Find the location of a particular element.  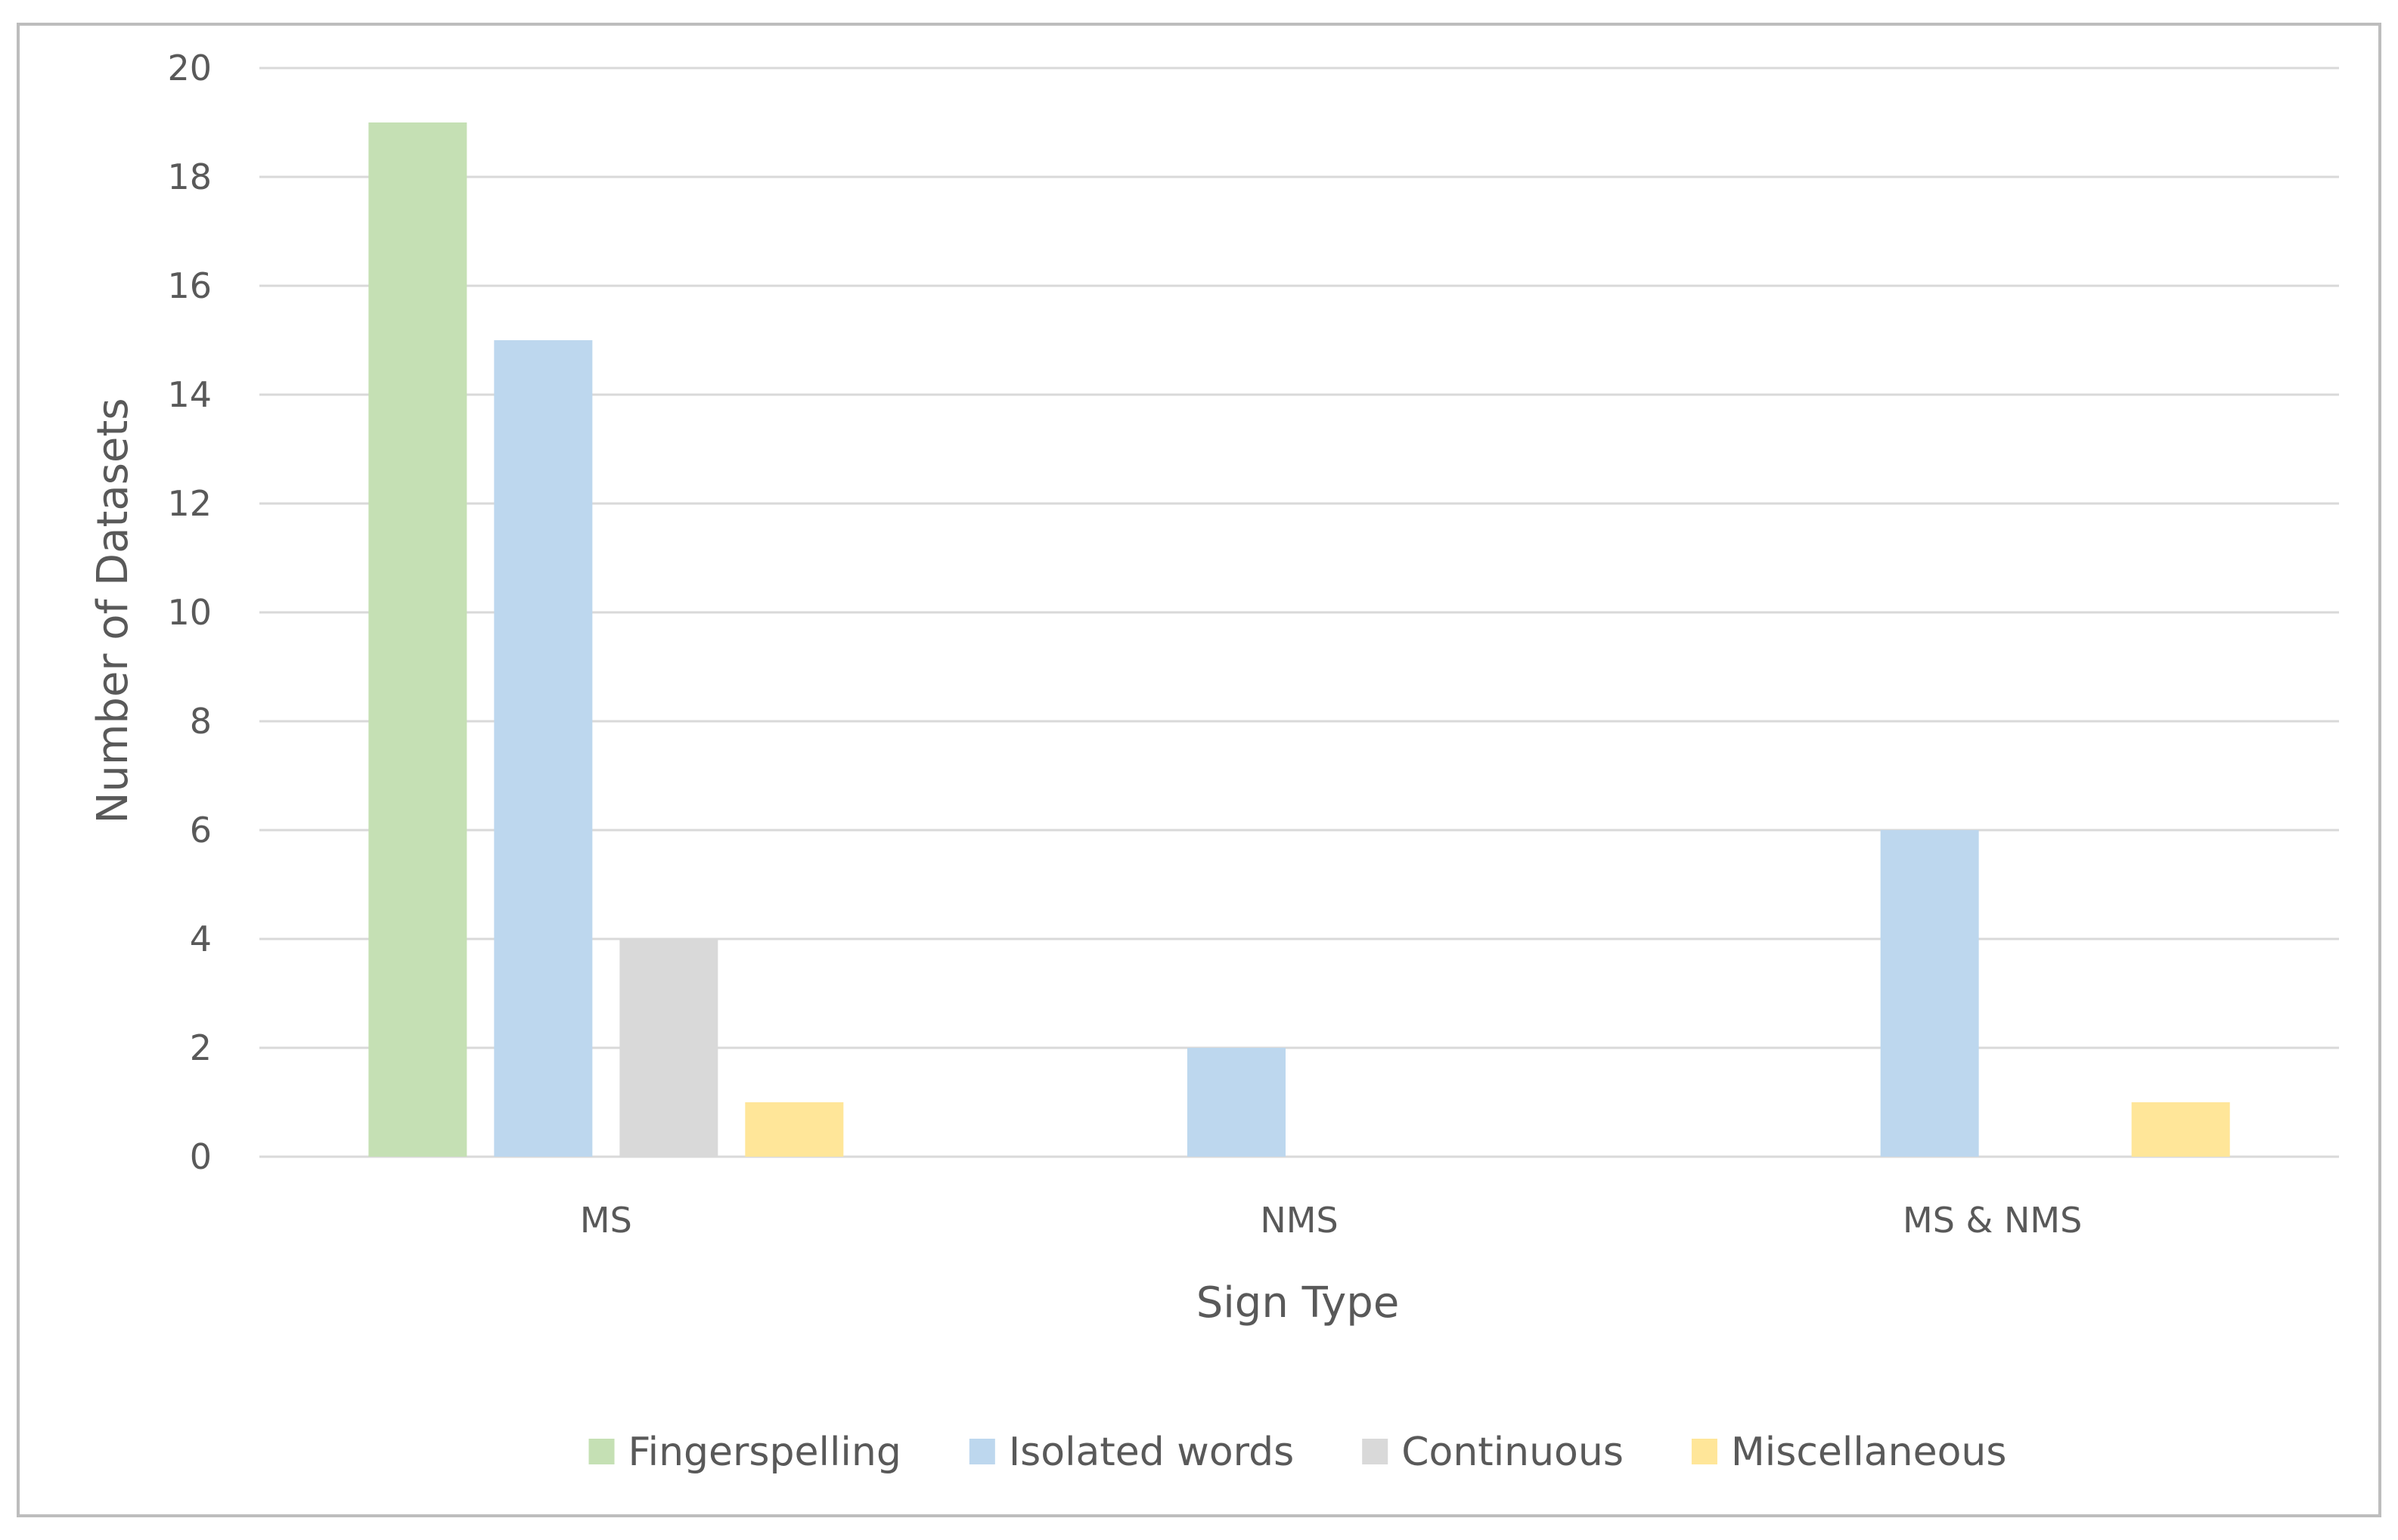

x-axis-title: Sign Type is located at coordinates (1298, 1303).